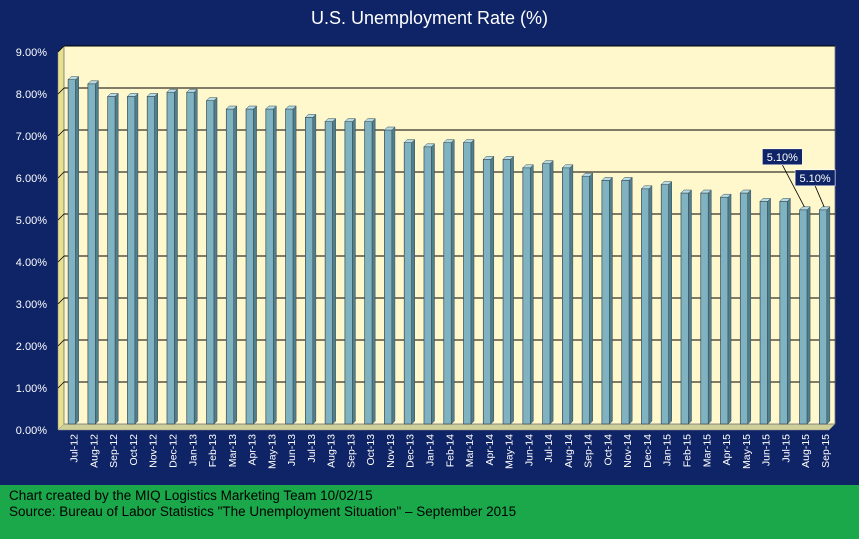  Describe the element at coordinates (371, 450) in the screenshot. I see `x-tick-label: Oct-13` at that location.